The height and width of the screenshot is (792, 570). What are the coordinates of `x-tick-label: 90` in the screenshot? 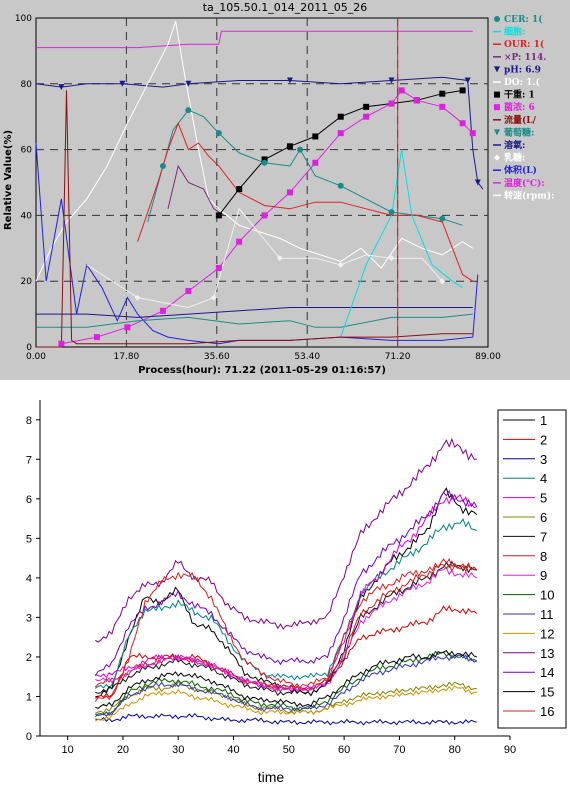 It's located at (510, 750).